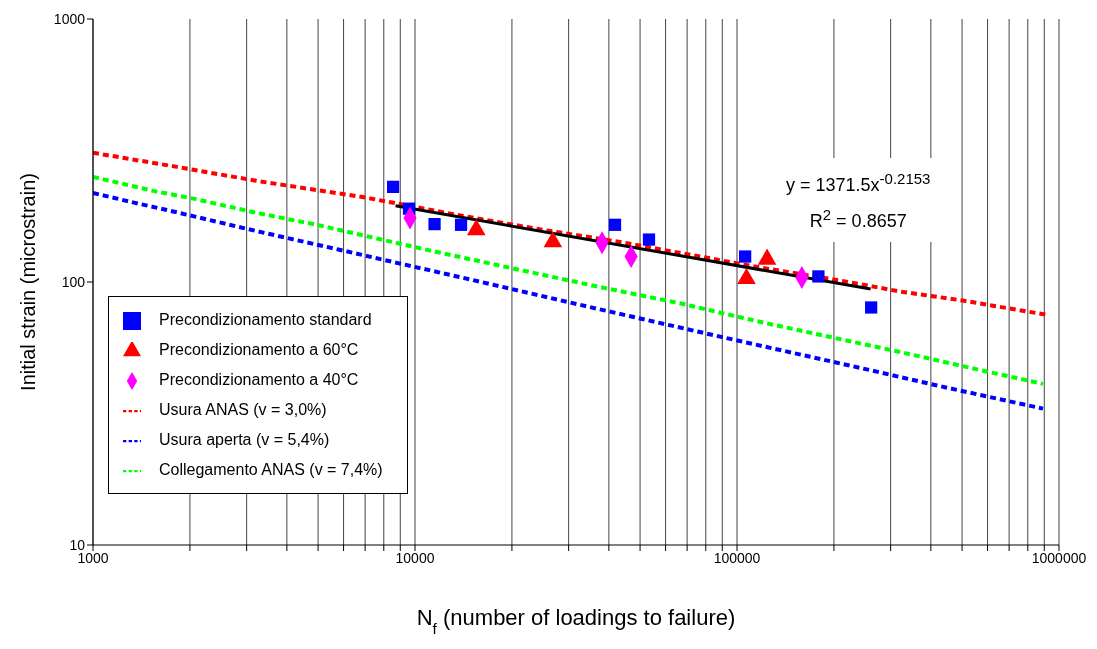  I want to click on legend-label: Usura ANAS (v = 3,0%), so click(243, 409).